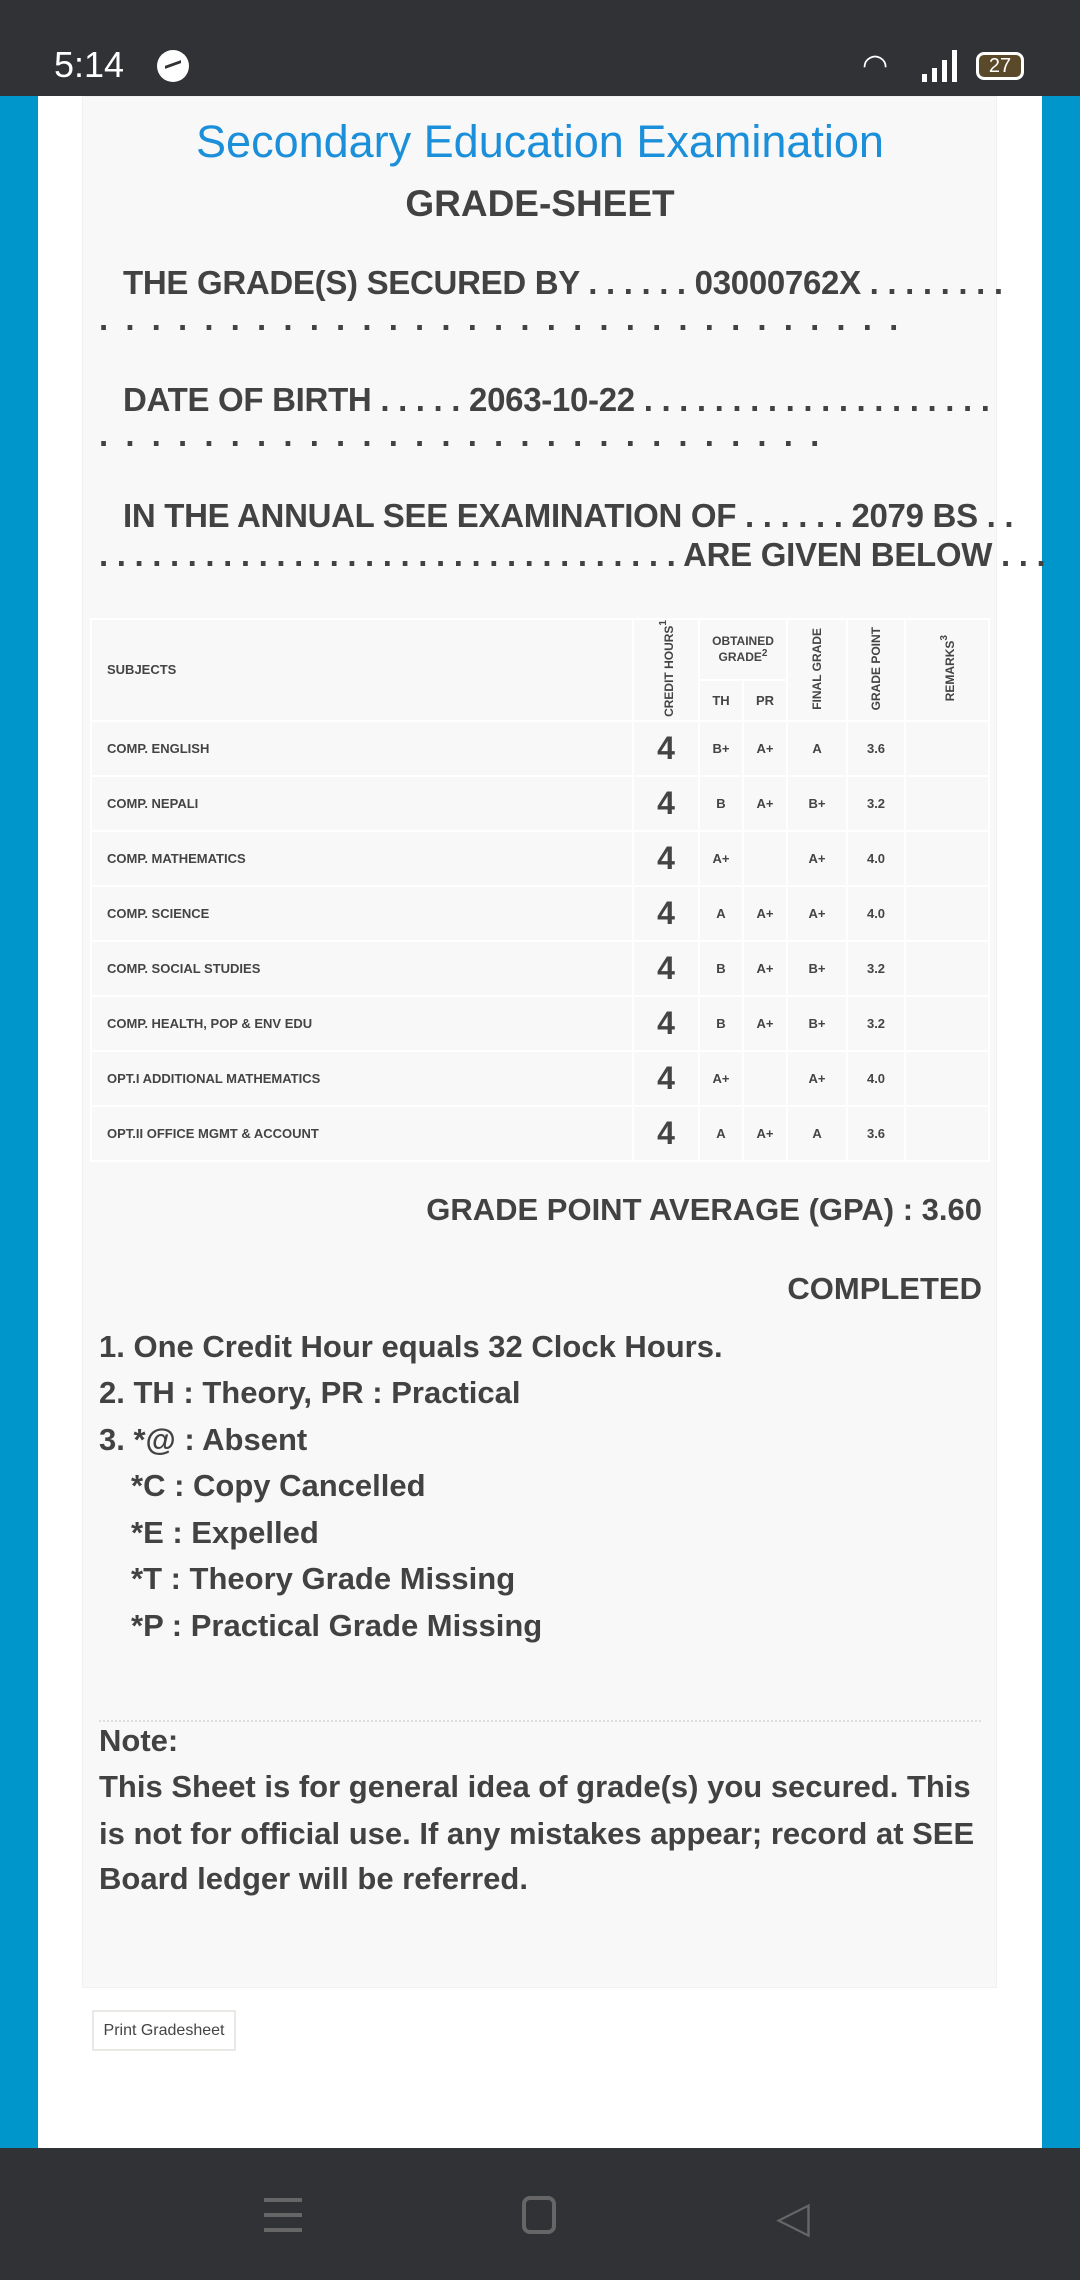  I want to click on footnote: *T : Theory Grade Missing, so click(323, 1578).